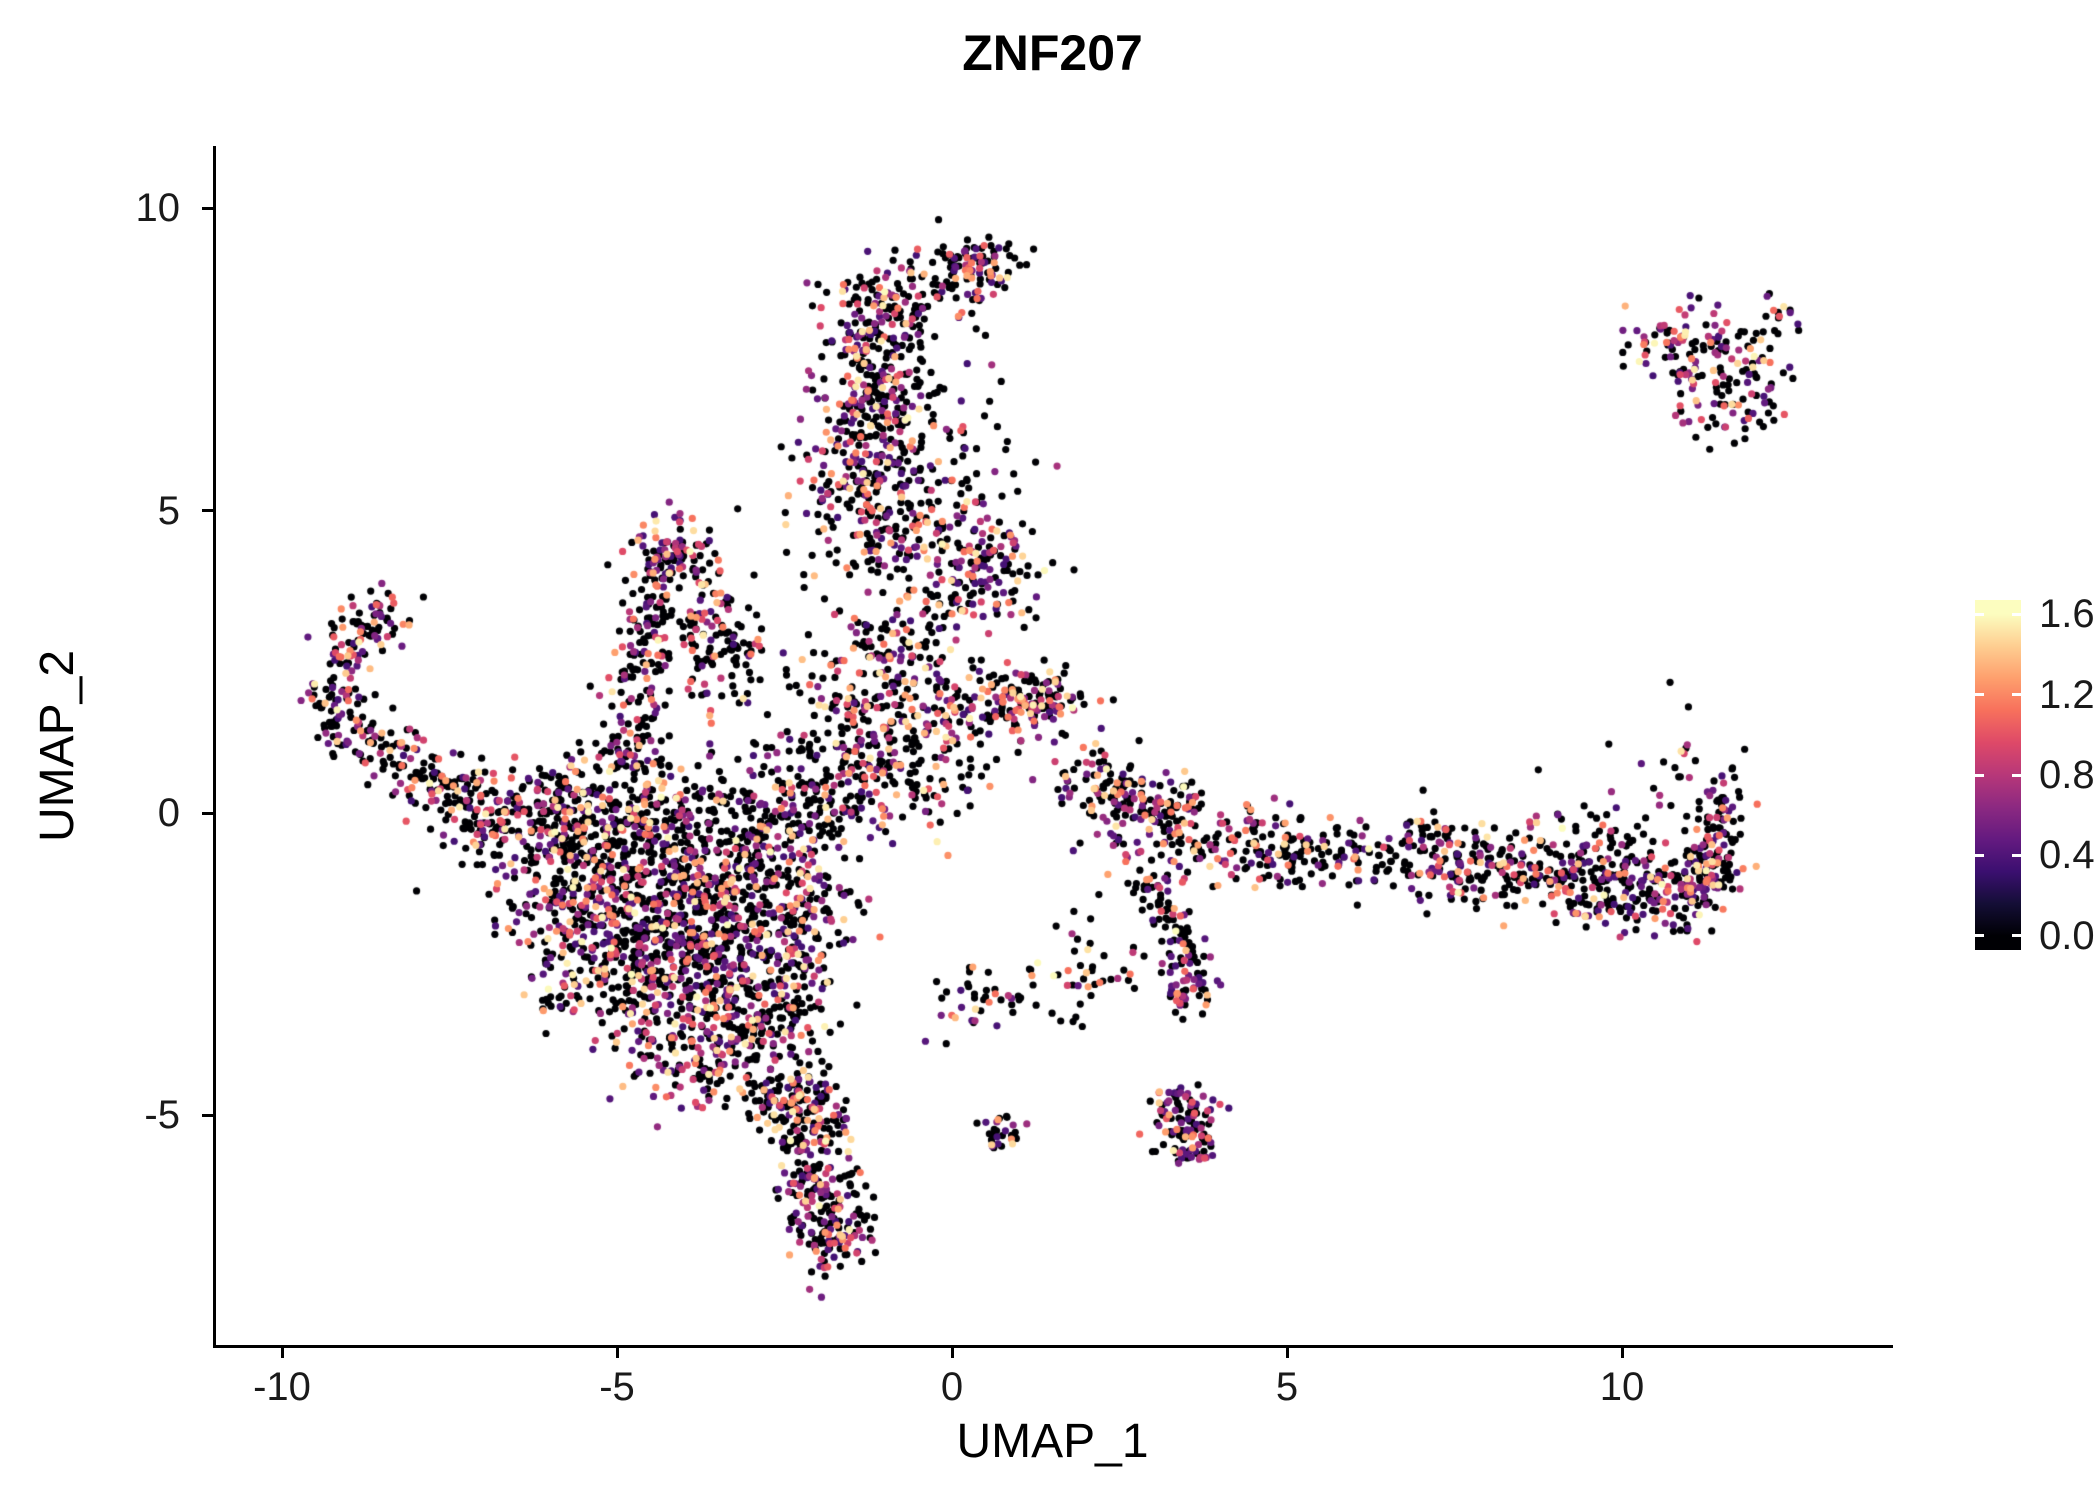 The height and width of the screenshot is (1500, 2100). What do you see at coordinates (952, 1387) in the screenshot?
I see `x-tick-label: 0` at bounding box center [952, 1387].